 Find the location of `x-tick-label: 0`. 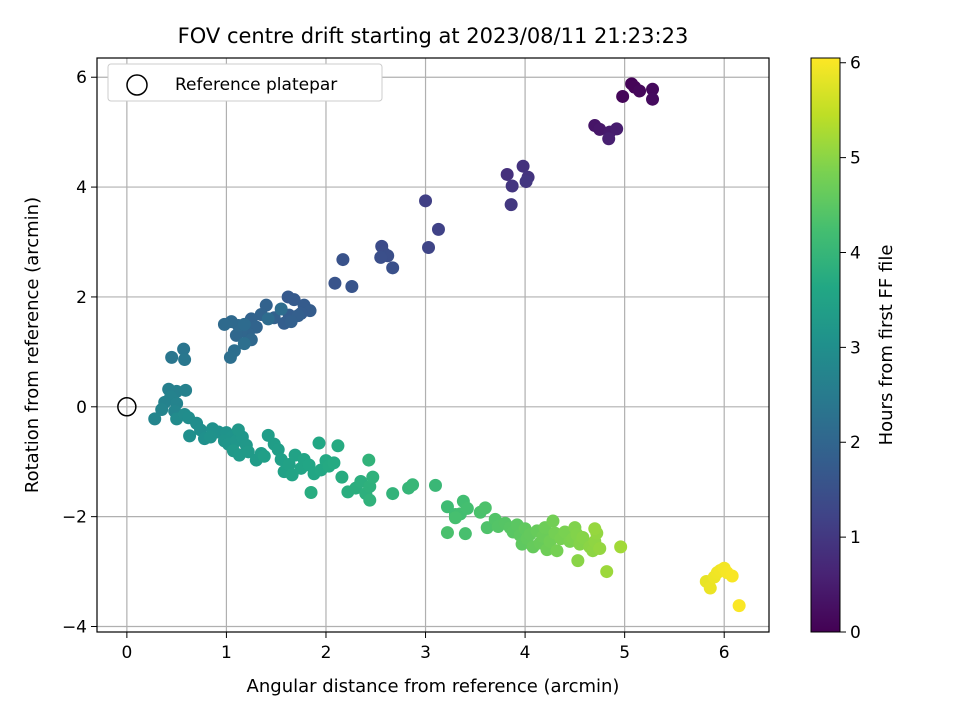

x-tick-label: 0 is located at coordinates (126, 653).